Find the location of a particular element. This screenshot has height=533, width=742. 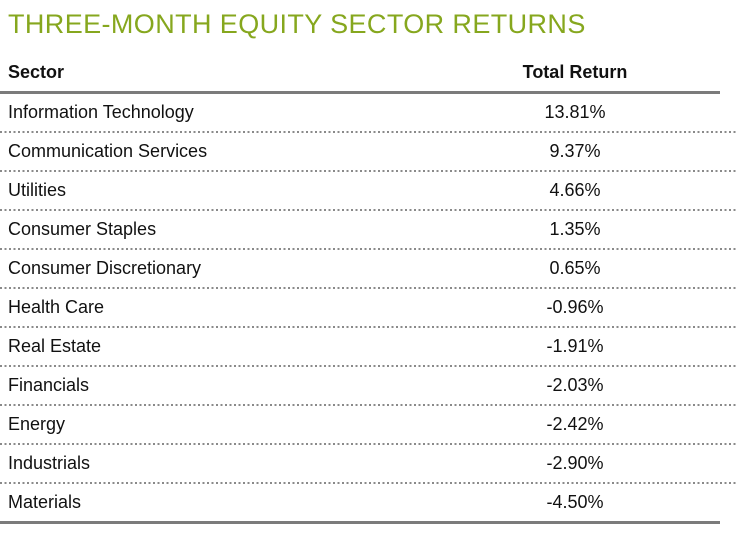

table-header-row: Sector Total Return is located at coordinates (371, 76).